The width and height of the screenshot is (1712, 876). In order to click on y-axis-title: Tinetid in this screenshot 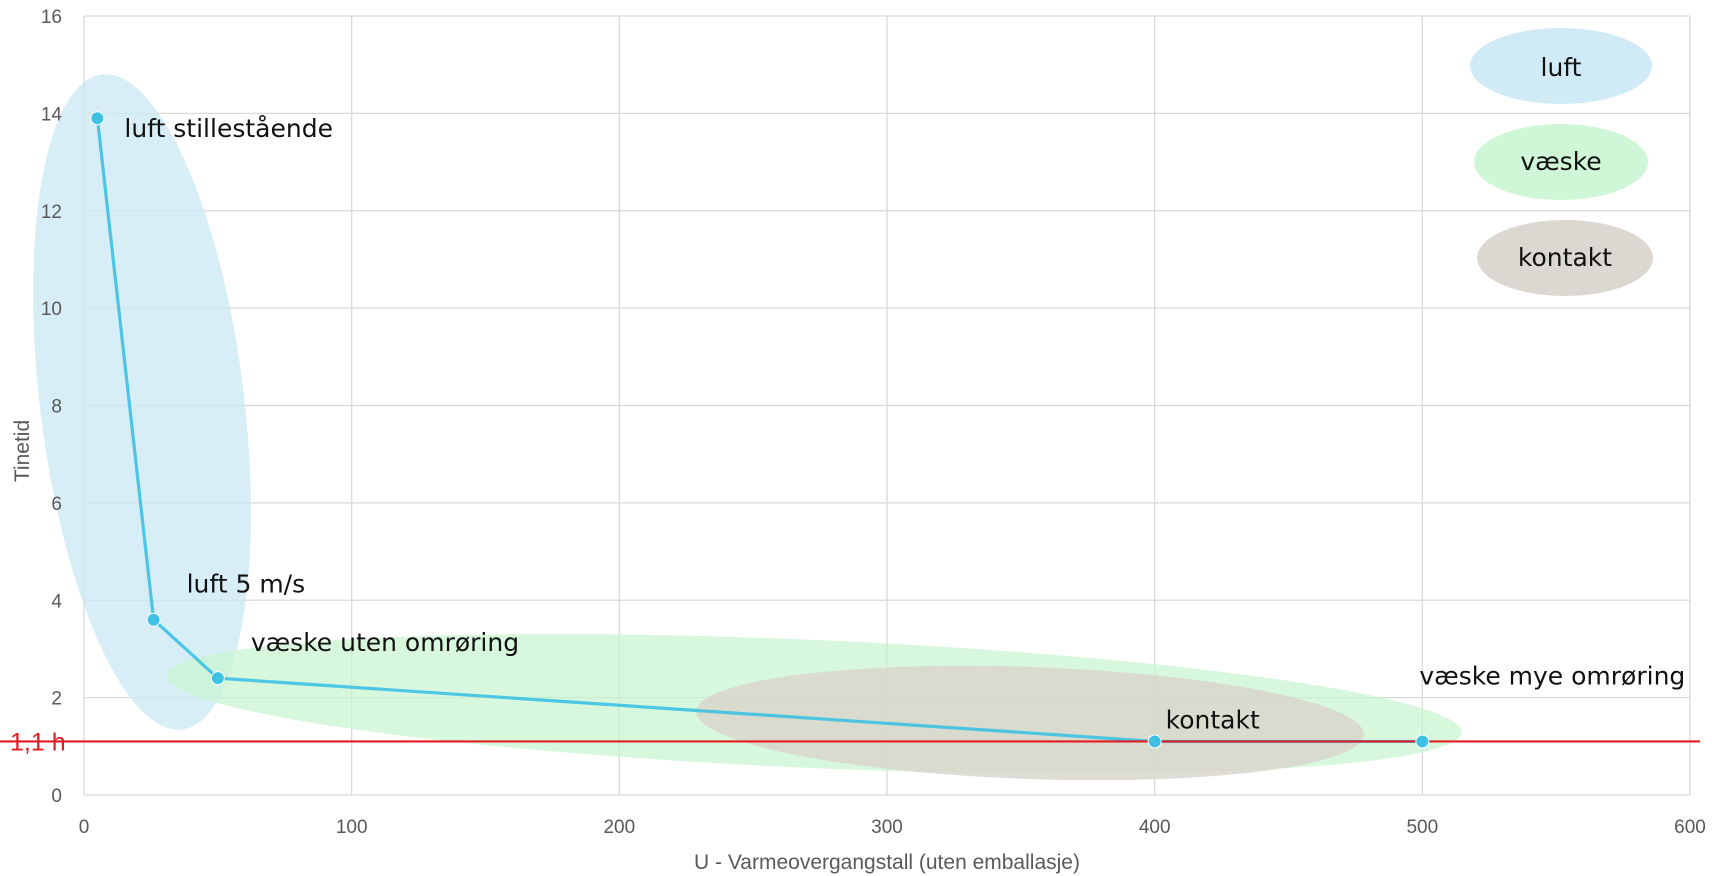, I will do `click(22, 451)`.